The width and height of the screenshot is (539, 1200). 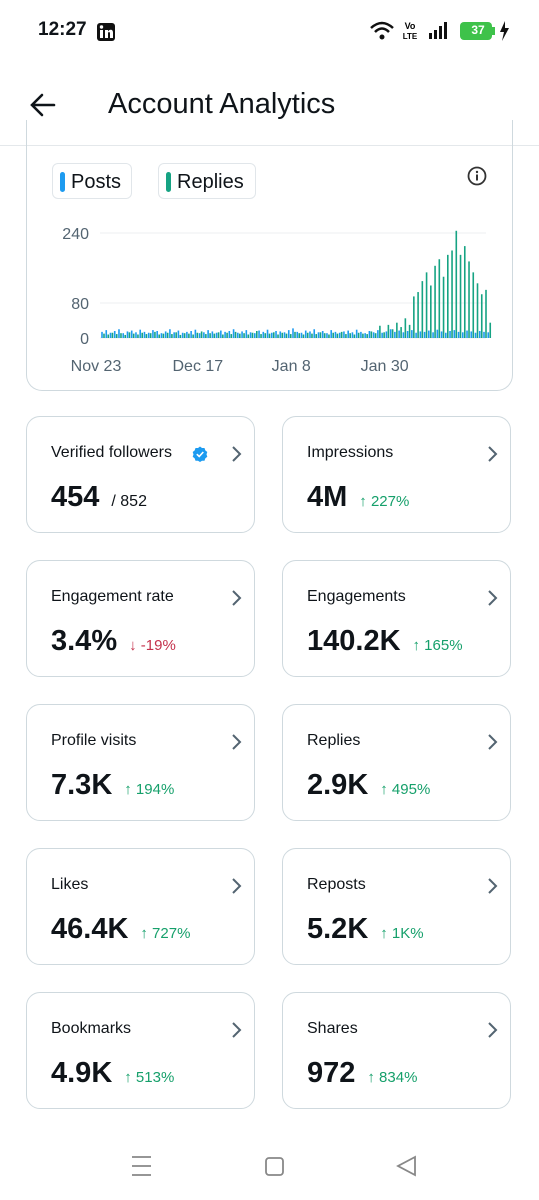 I want to click on stat-value: 140.2K ↑ 165%, so click(x=385, y=641).